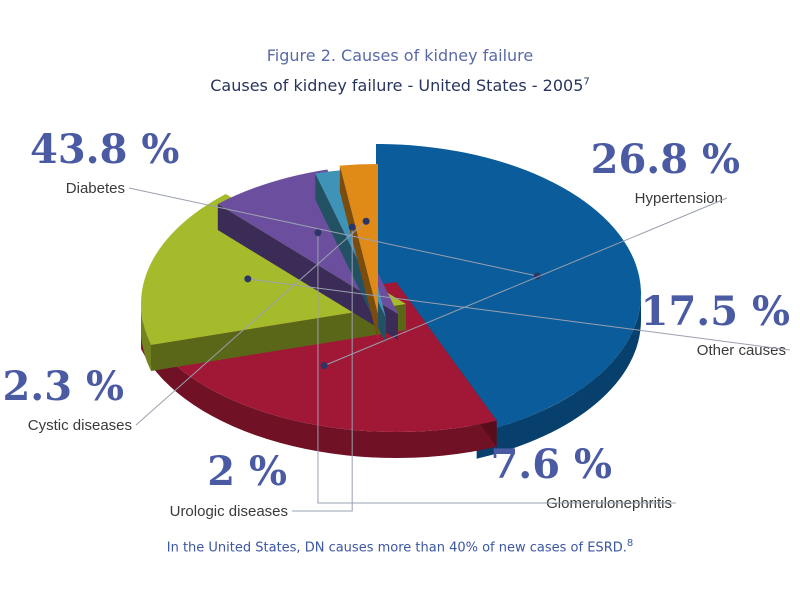 This screenshot has height=600, width=800. I want to click on leader-line-cystic-diseases, so click(251, 323).